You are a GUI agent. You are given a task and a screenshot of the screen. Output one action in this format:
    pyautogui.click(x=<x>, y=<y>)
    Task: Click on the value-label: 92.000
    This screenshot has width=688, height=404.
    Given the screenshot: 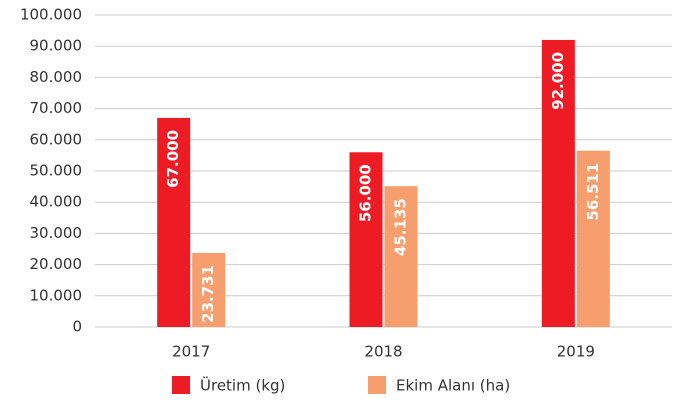 What is the action you would take?
    pyautogui.click(x=558, y=81)
    